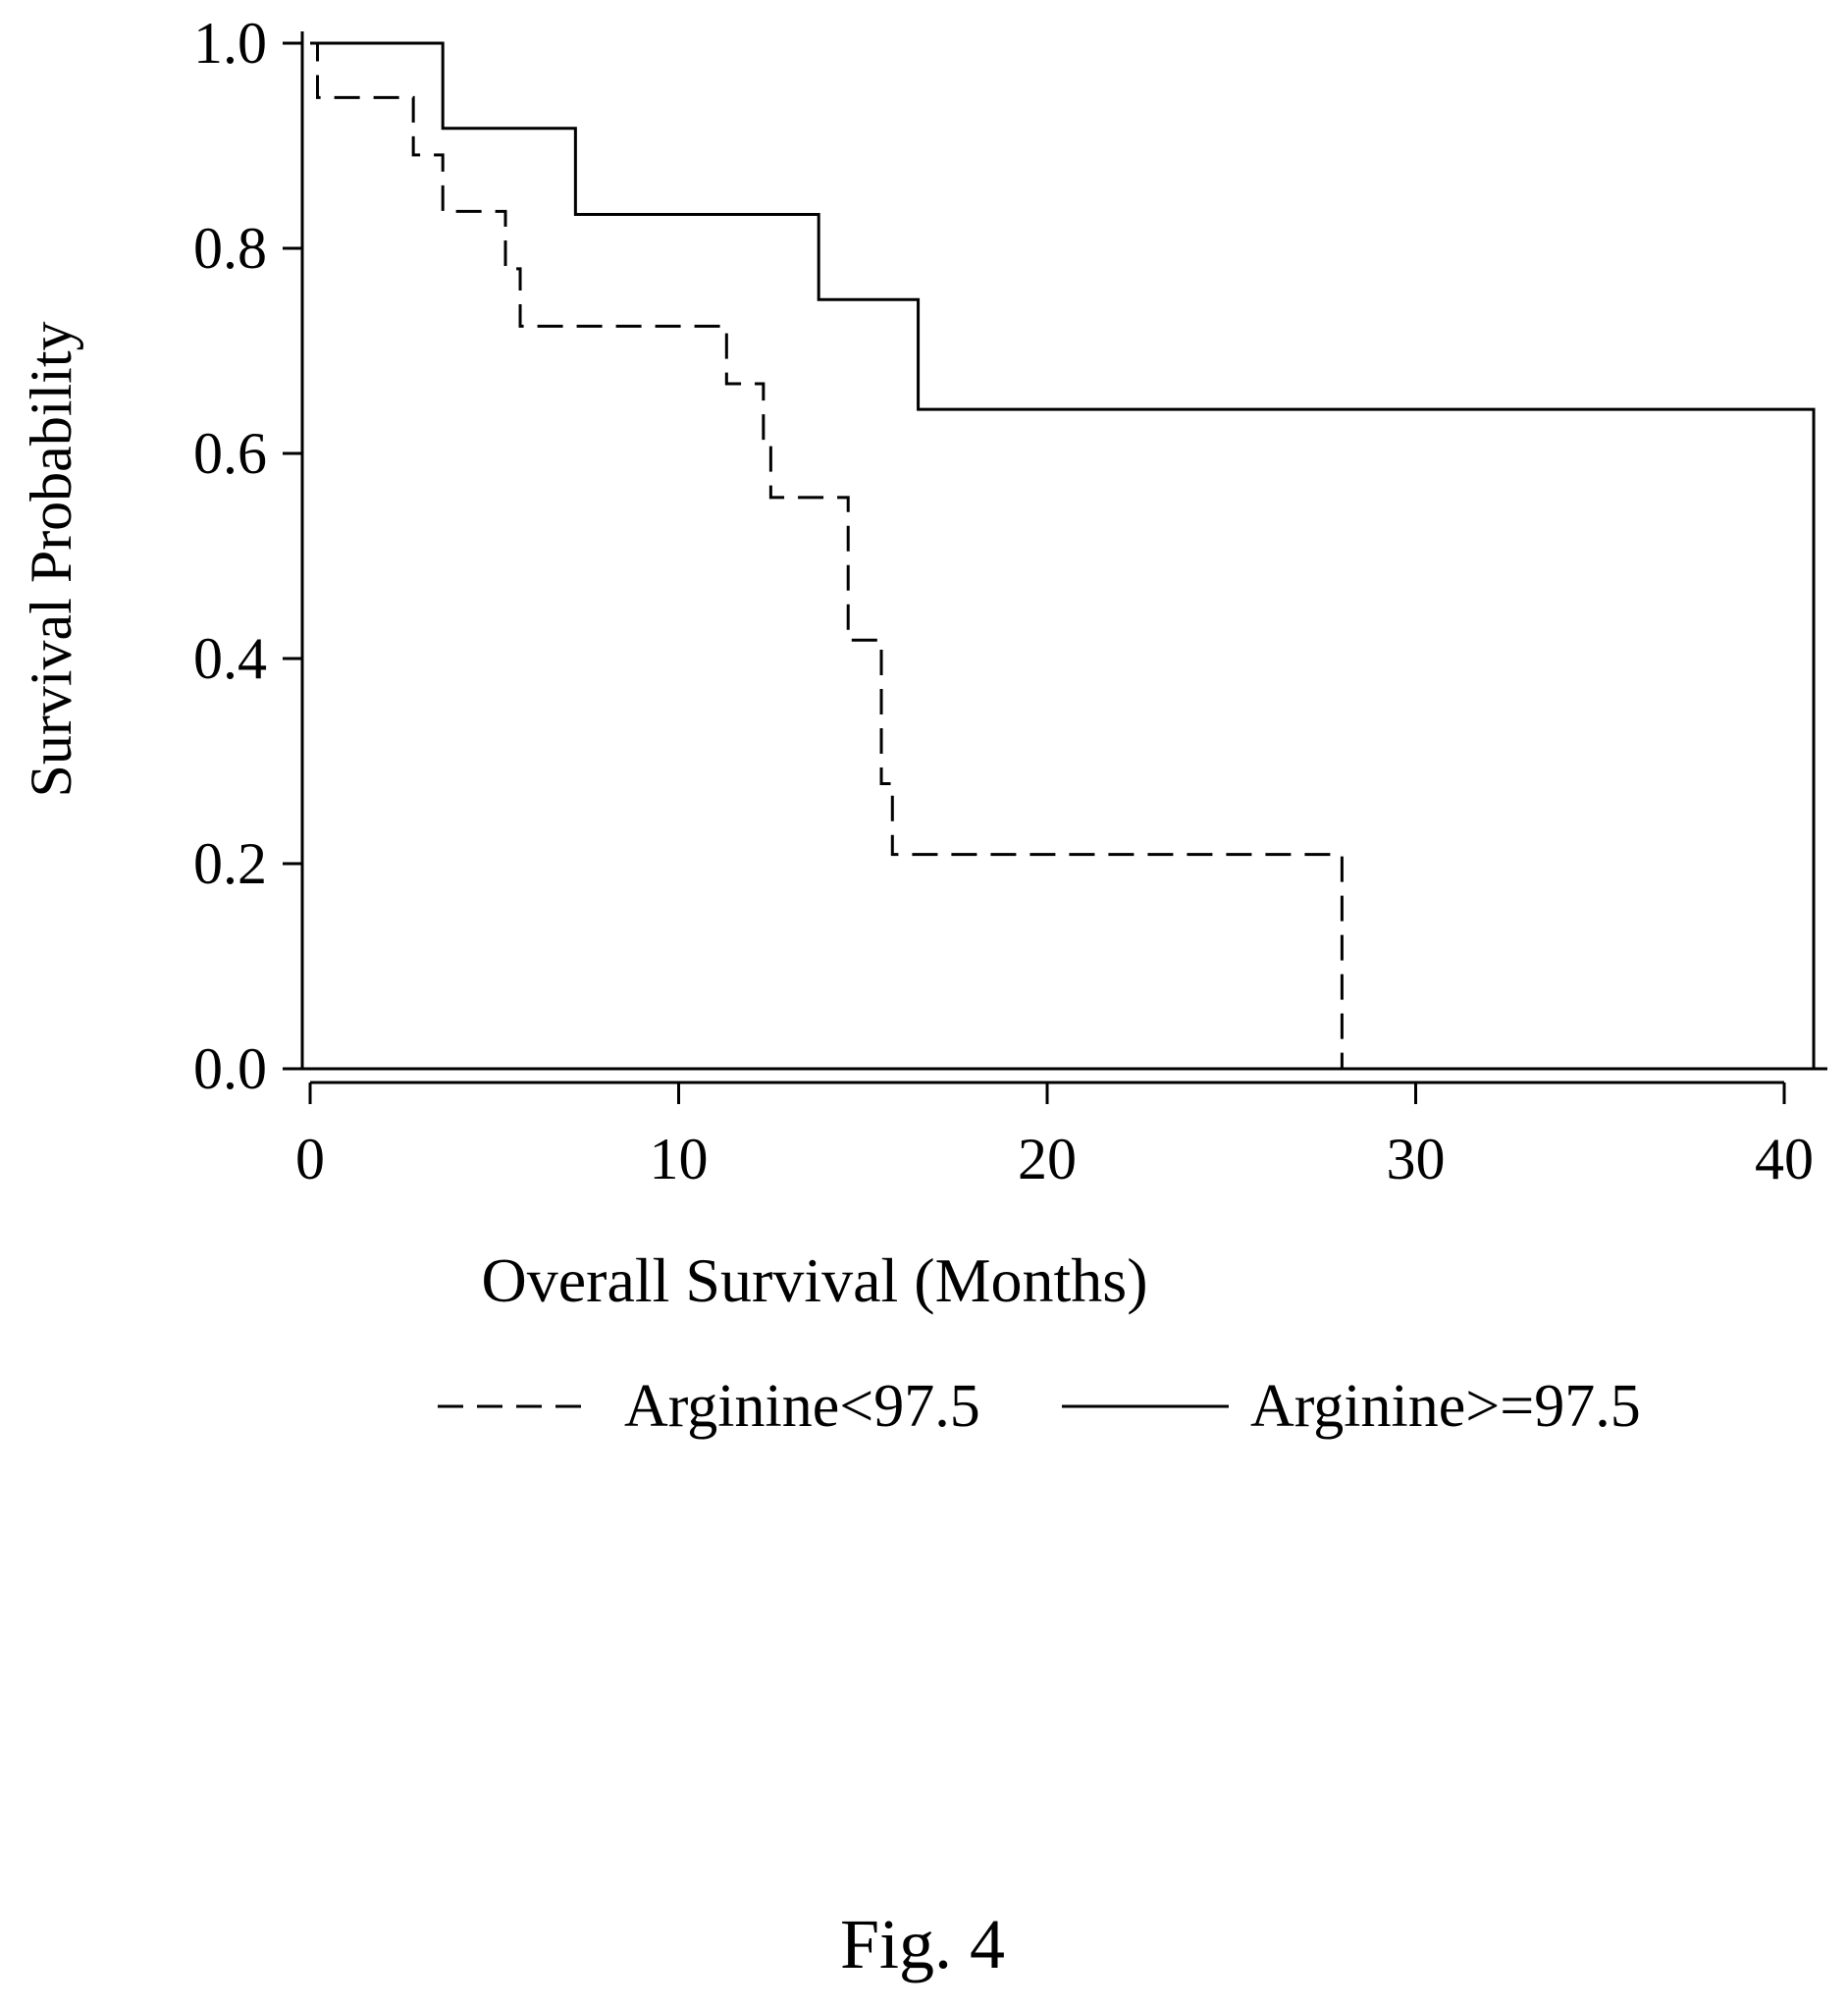 Image resolution: width=1848 pixels, height=2007 pixels. I want to click on y-tick-label: 1.0, so click(230, 44).